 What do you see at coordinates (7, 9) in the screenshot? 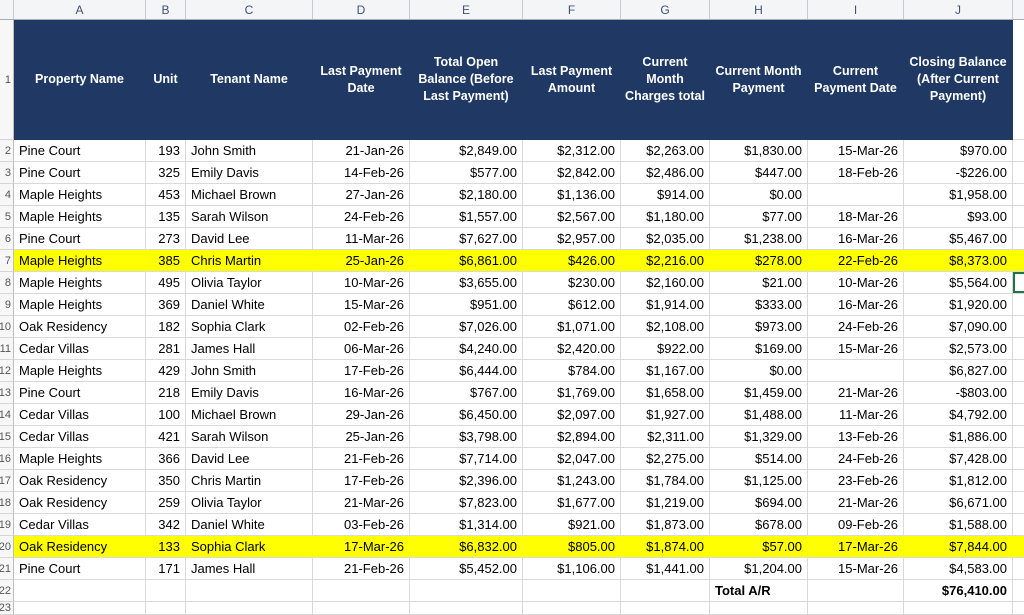
I see `select-all-corner` at bounding box center [7, 9].